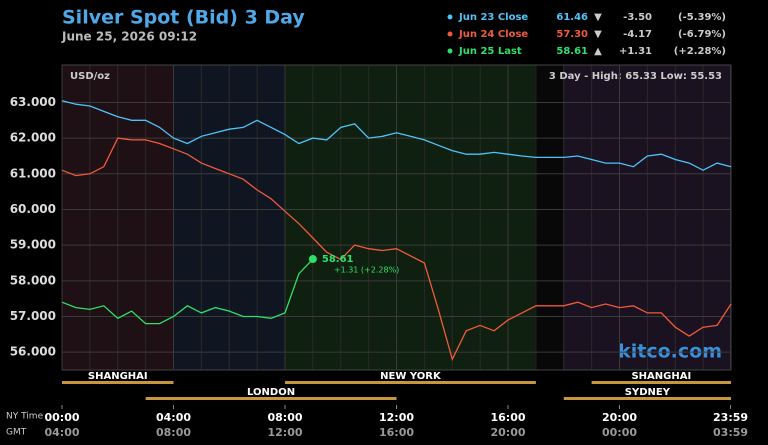 The height and width of the screenshot is (445, 768). What do you see at coordinates (396, 432) in the screenshot?
I see `x-tick-label-gmt: 16:00` at bounding box center [396, 432].